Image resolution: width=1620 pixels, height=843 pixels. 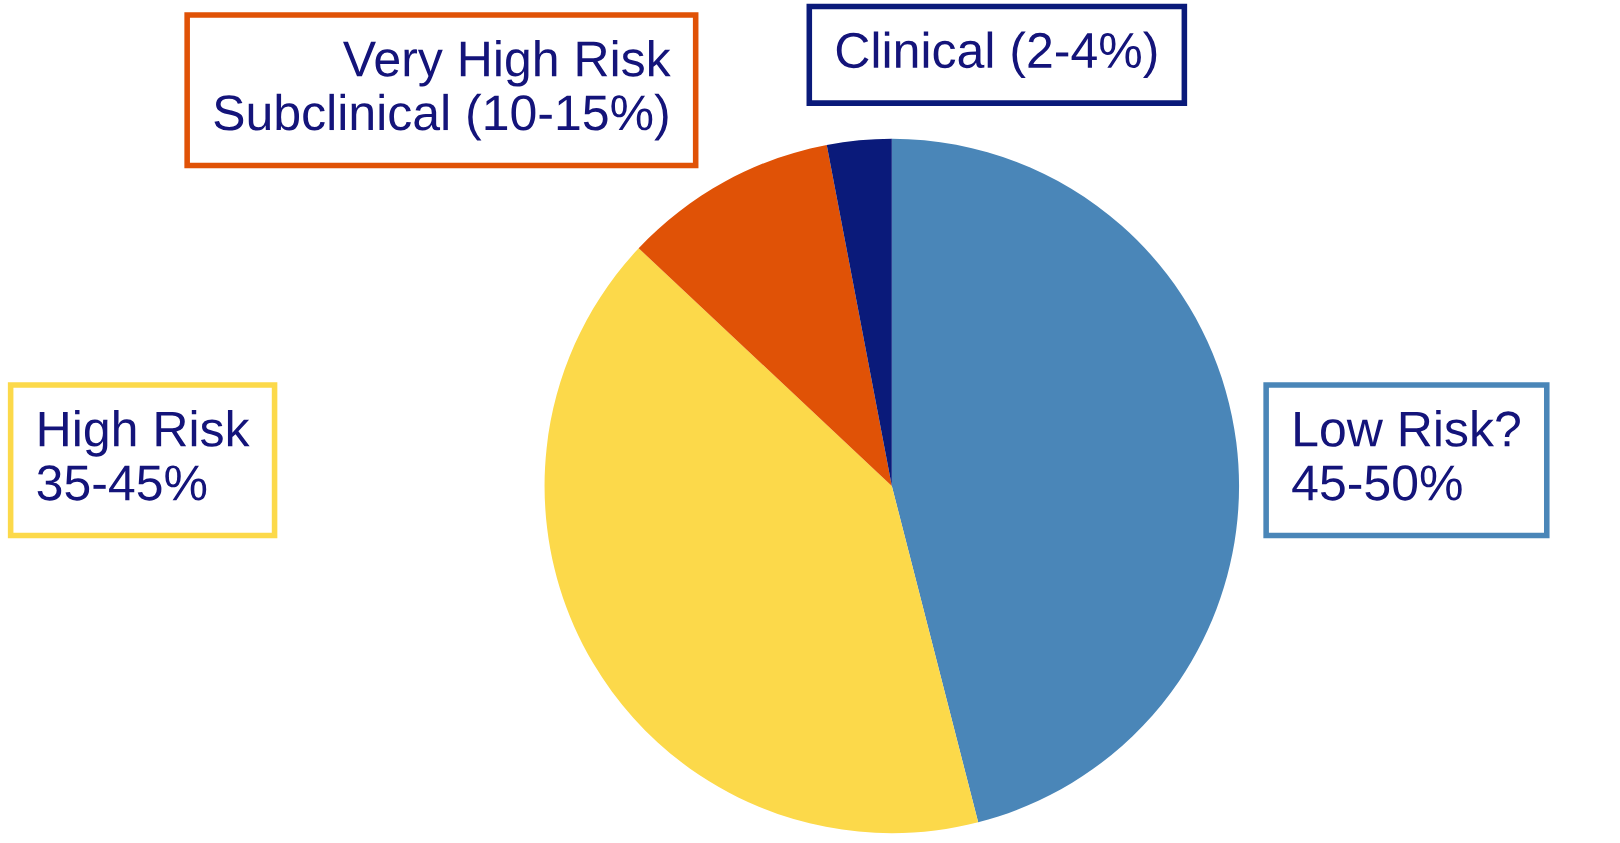 What do you see at coordinates (442, 90) in the screenshot?
I see `slice-label: Very High Risk Subclinical (10-15%)` at bounding box center [442, 90].